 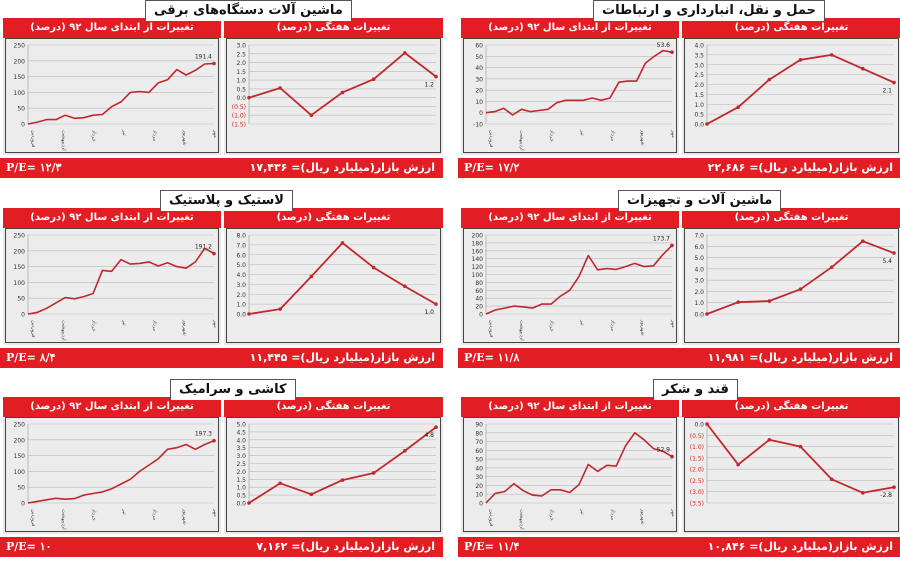 What do you see at coordinates (795, 276) in the screenshot?
I see `weekly-line-chart: 0.0 1.0 2.0 3.0 4.0 5.0 6.0 7.0 5.4` at bounding box center [795, 276].